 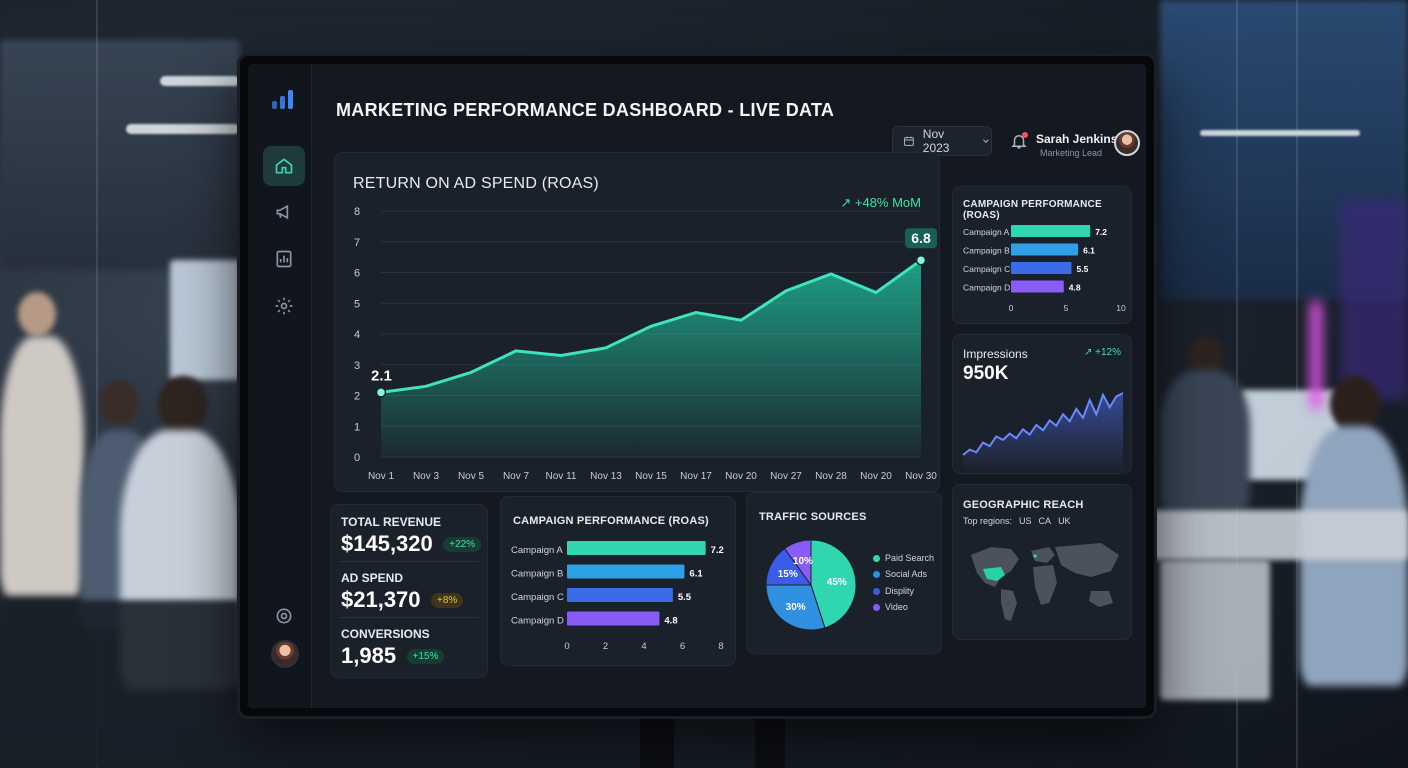 I want to click on kpi-conv-badge: +15%, so click(x=425, y=656).